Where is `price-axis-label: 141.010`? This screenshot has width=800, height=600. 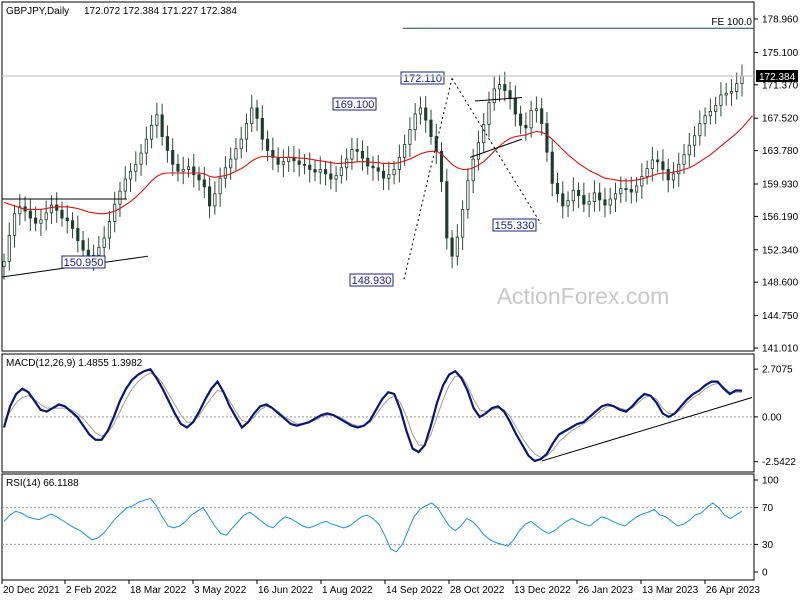
price-axis-label: 141.010 is located at coordinates (780, 349).